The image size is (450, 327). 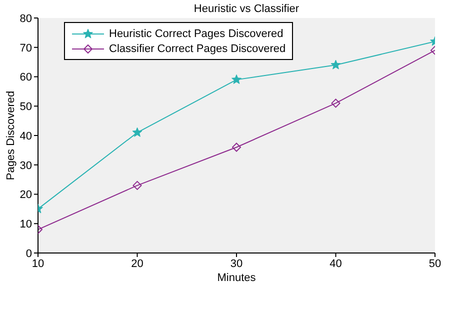 I want to click on x-axis-title: Minutes, so click(x=236, y=278).